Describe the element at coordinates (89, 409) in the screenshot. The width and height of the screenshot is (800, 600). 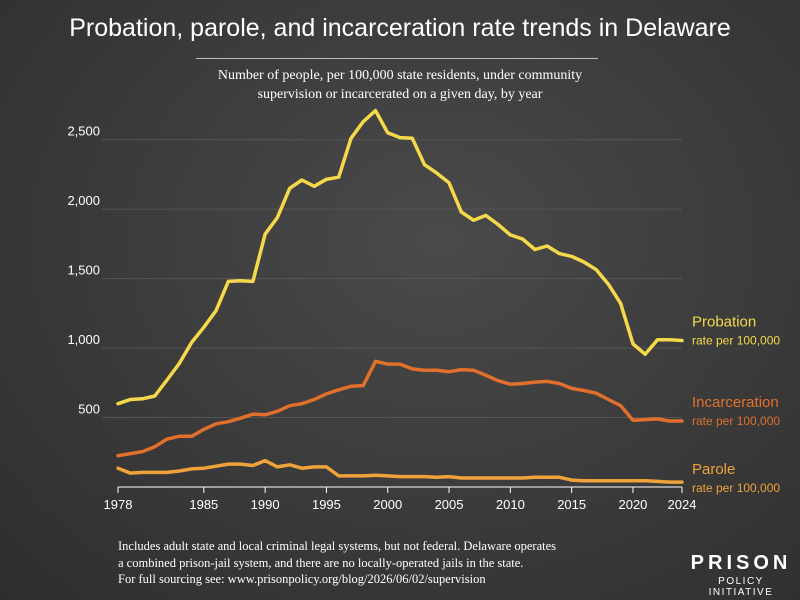
I see `y-tick-label: 500` at that location.